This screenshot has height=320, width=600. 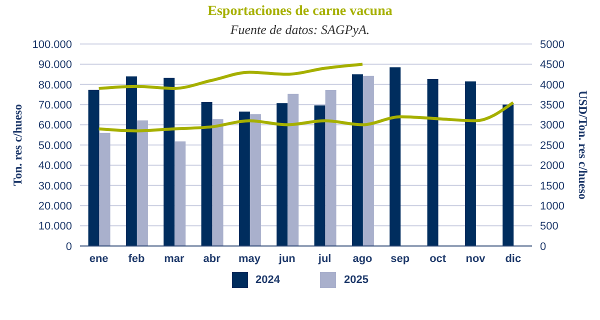 I want to click on x-tick-label: jun, so click(x=287, y=258).